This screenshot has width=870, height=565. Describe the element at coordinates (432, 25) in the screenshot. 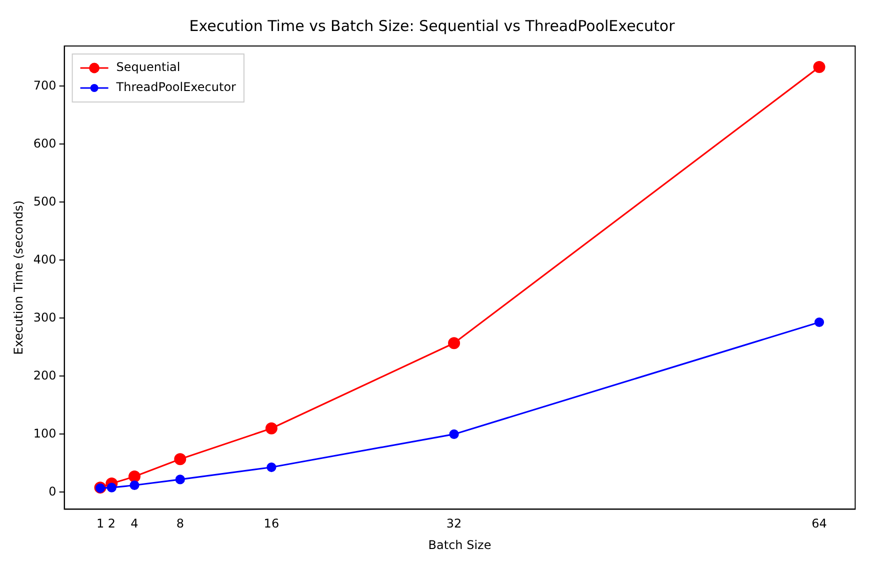

I see `chart-title: Execution Time vs Batch Size: Sequential vs ThreadPoolExecutor` at that location.